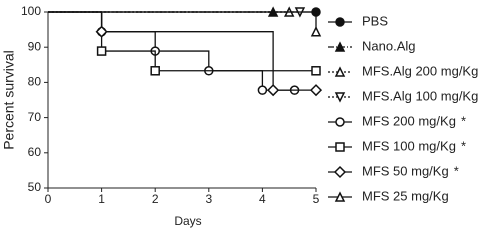 The width and height of the screenshot is (500, 240). I want to click on legend-label: MFS 25 mg/Kg, so click(405, 195).